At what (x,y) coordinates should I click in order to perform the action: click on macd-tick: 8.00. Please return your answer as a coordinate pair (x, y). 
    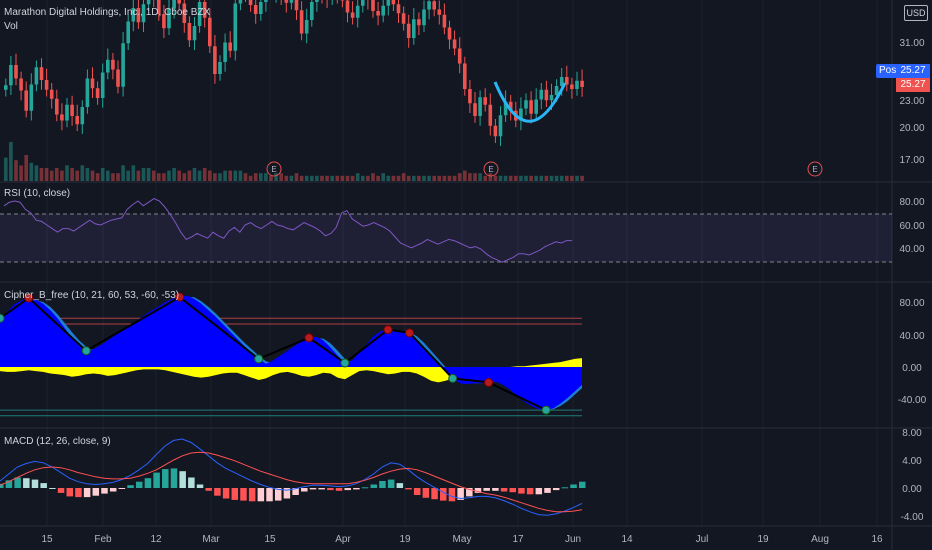
    Looking at the image, I should click on (912, 433).